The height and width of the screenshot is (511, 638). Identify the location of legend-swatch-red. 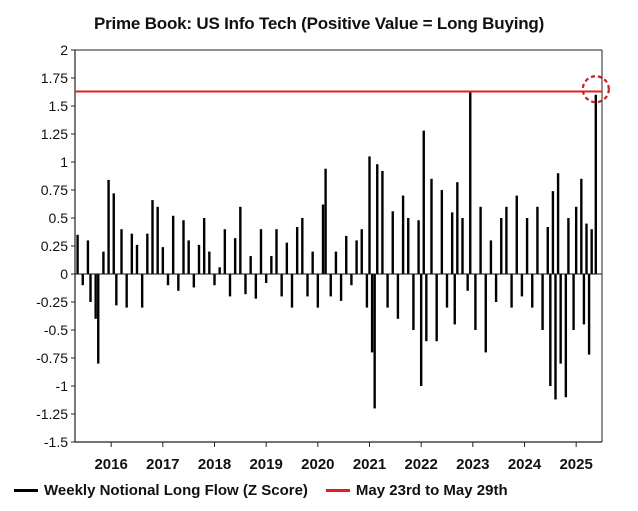
(337, 490).